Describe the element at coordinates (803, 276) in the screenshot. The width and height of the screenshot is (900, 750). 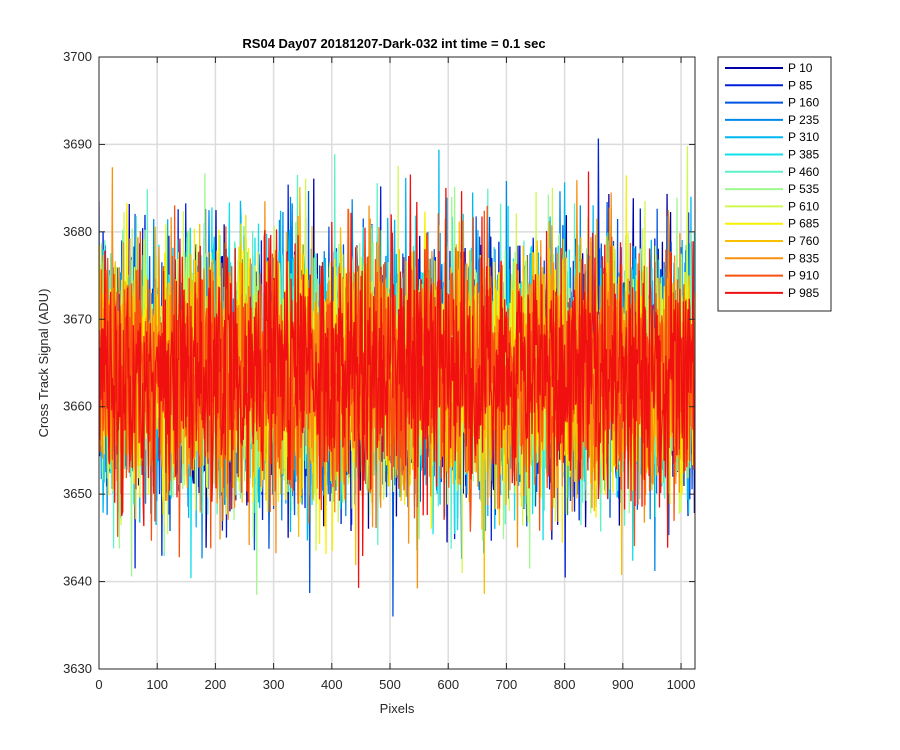
I see `legend-label: P 910` at that location.